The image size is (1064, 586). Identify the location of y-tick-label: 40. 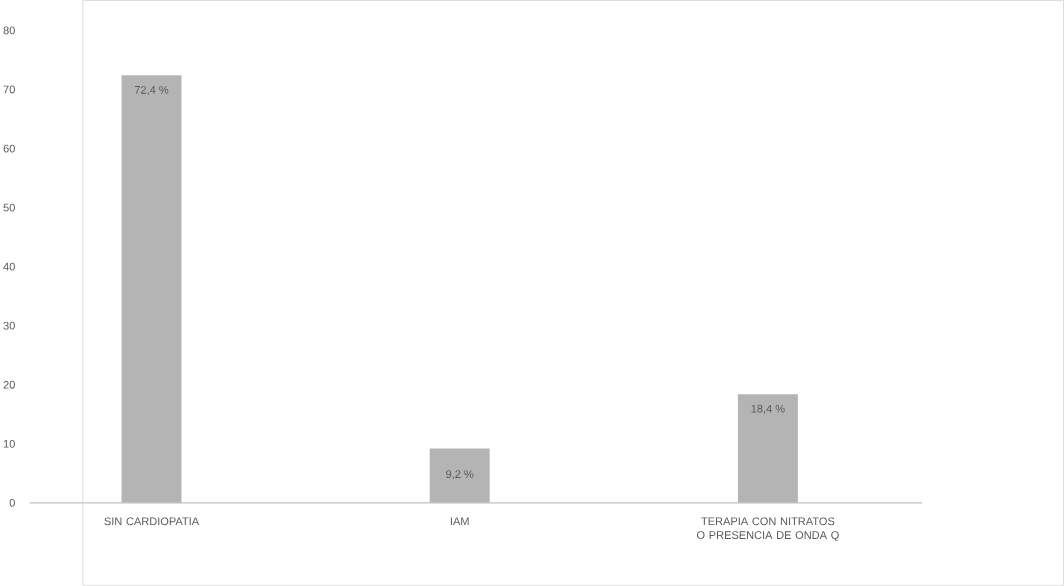
(9, 266).